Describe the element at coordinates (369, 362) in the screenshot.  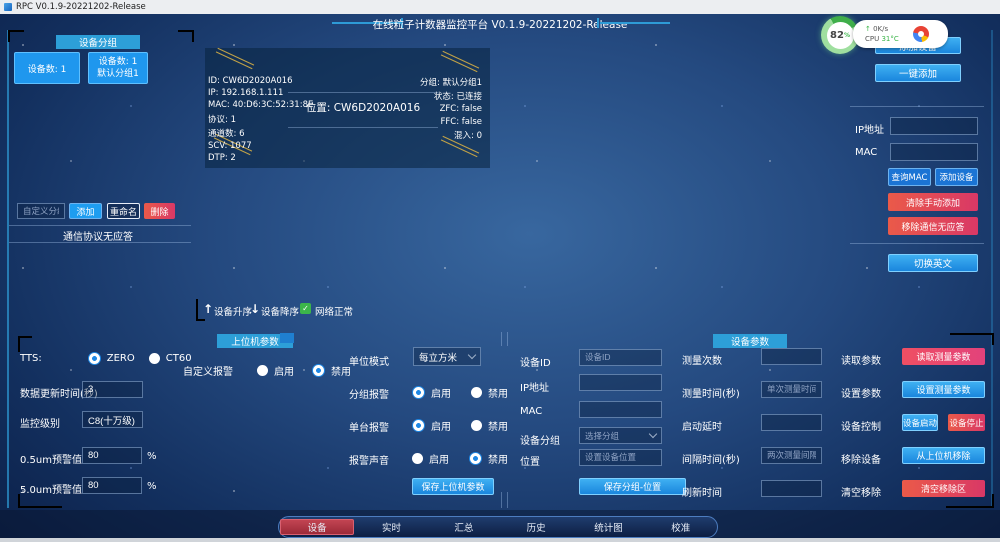
I see `unit-mode-label: 单位模式` at that location.